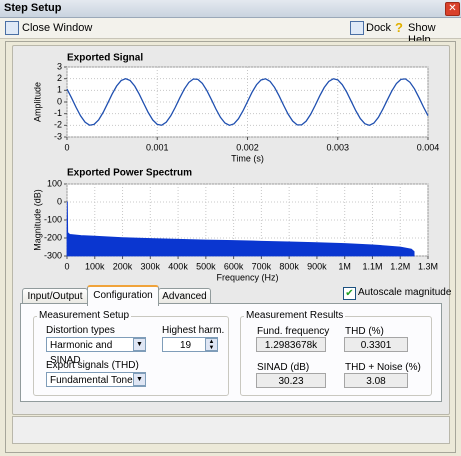  I want to click on window-title: Step Setup, so click(33, 8).